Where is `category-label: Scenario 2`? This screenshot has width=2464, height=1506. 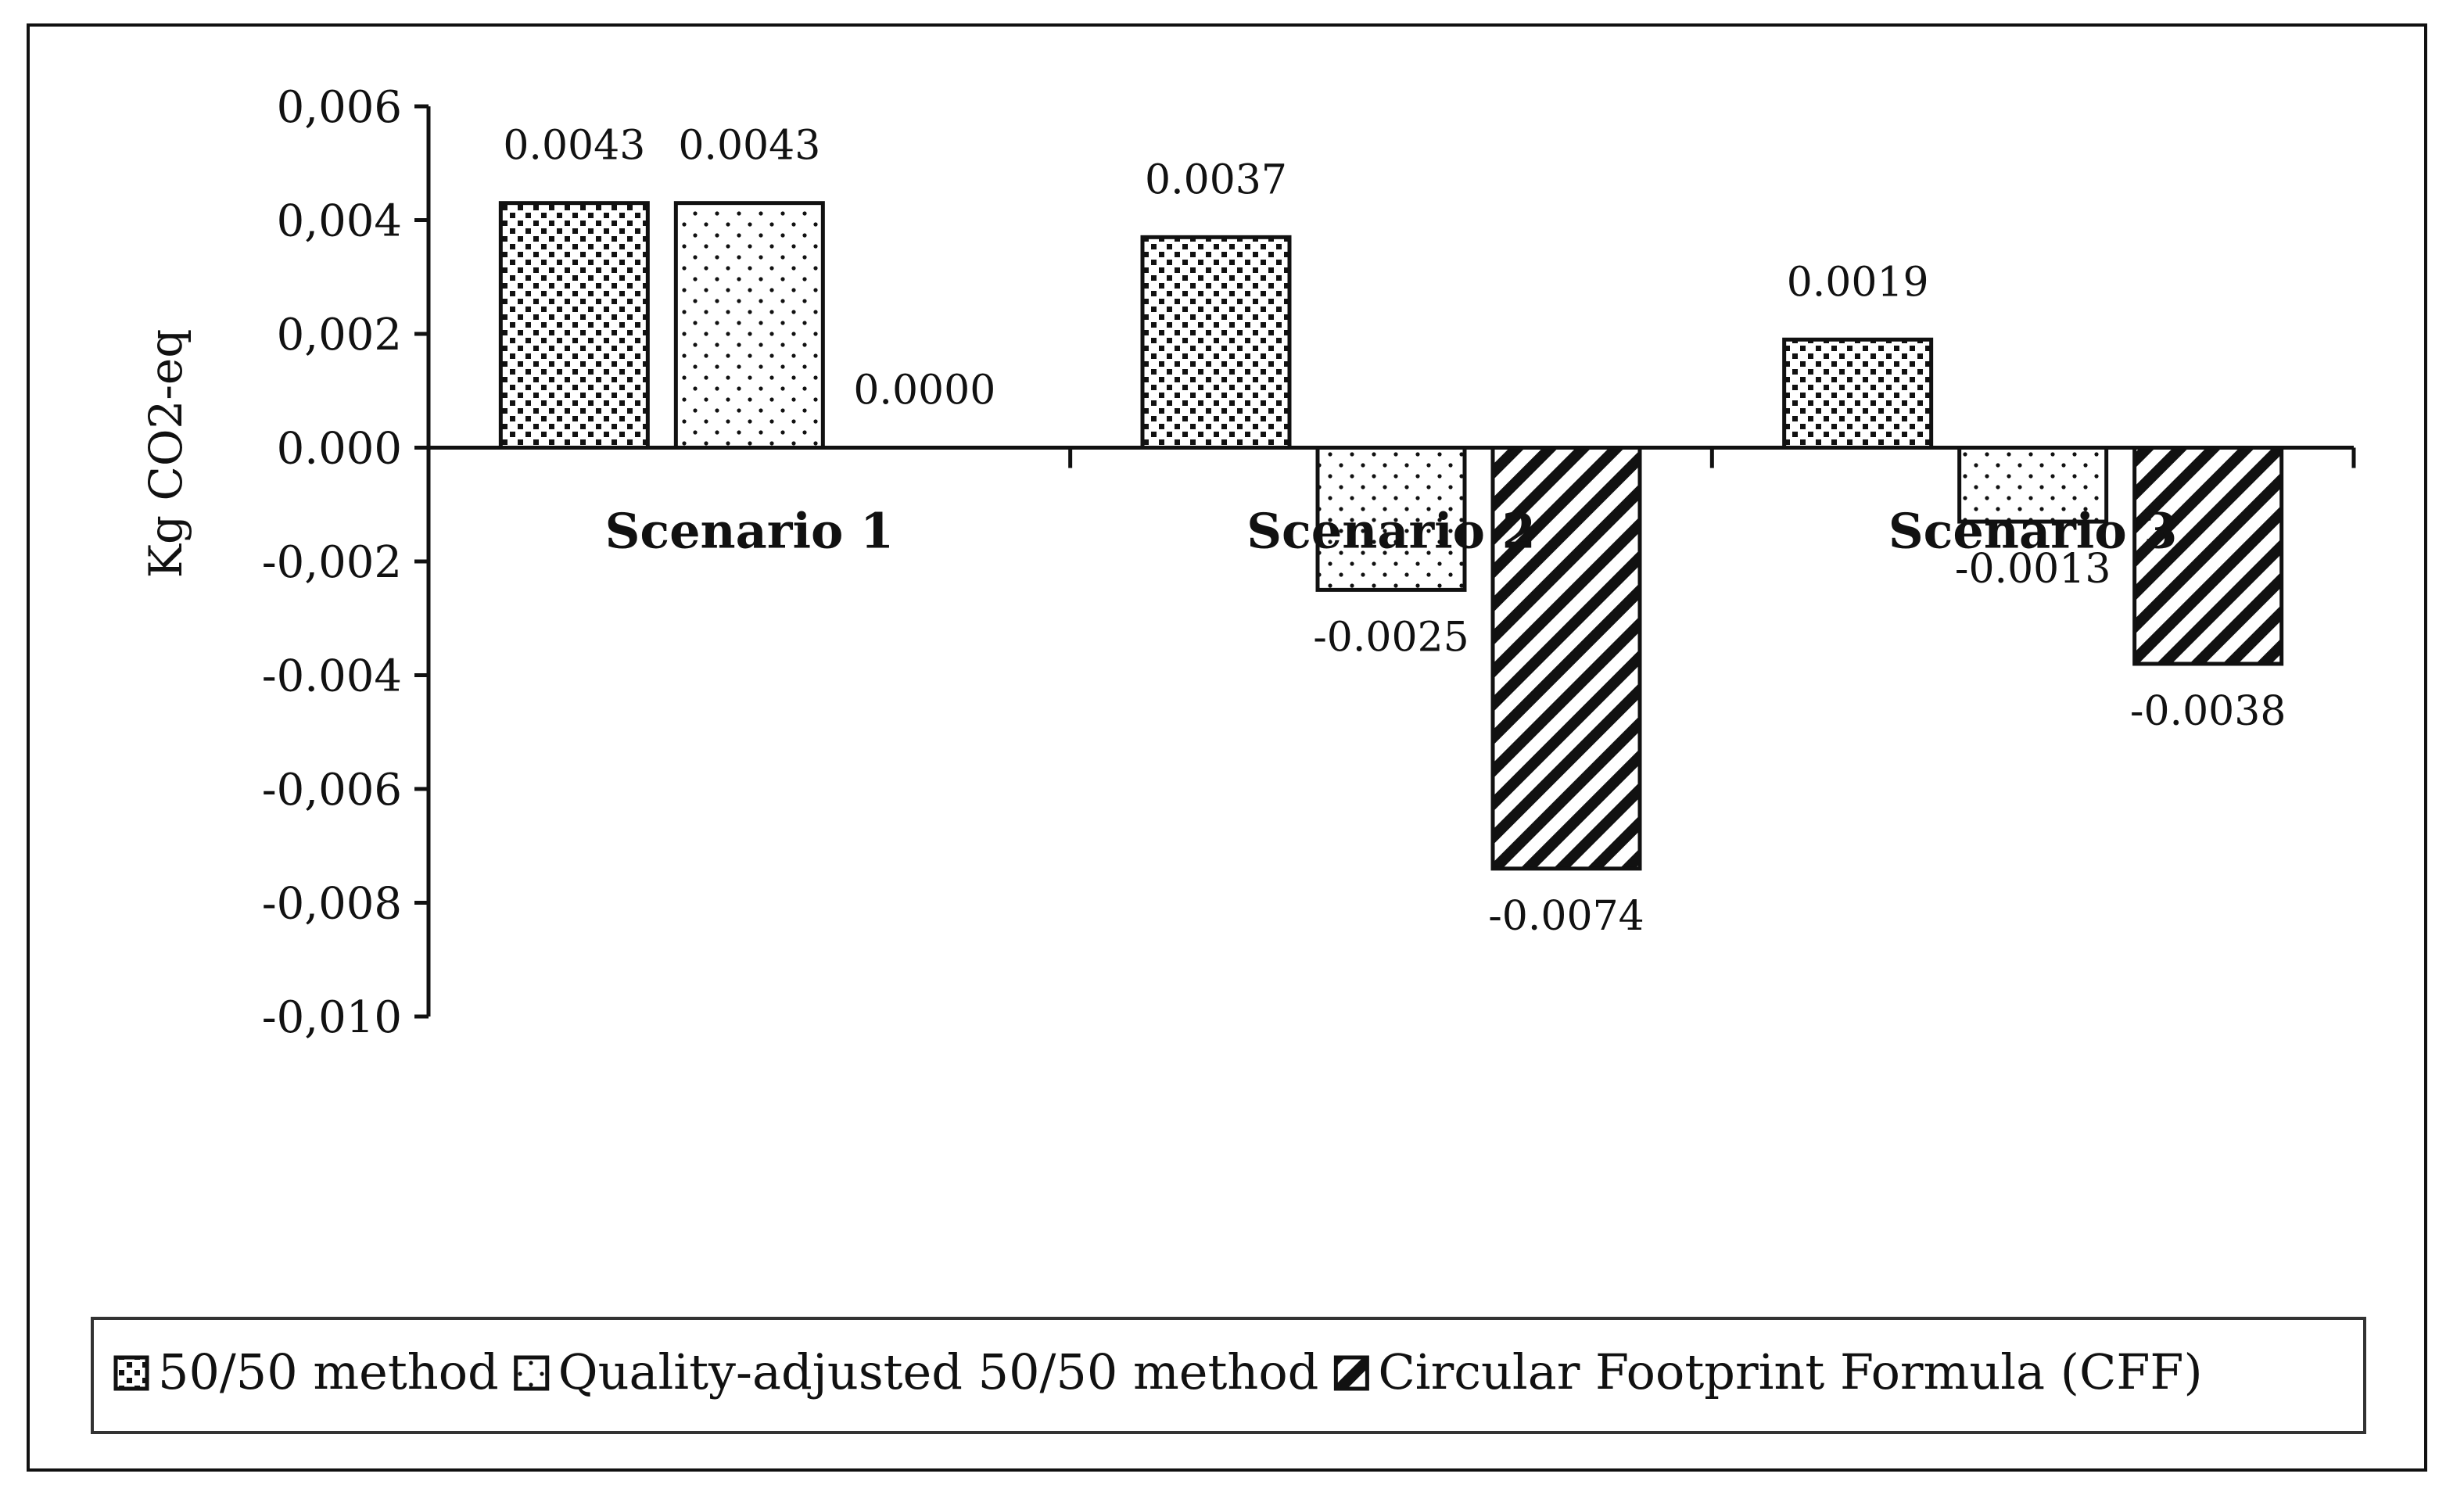
category-label: Scenario 2 is located at coordinates (1391, 531).